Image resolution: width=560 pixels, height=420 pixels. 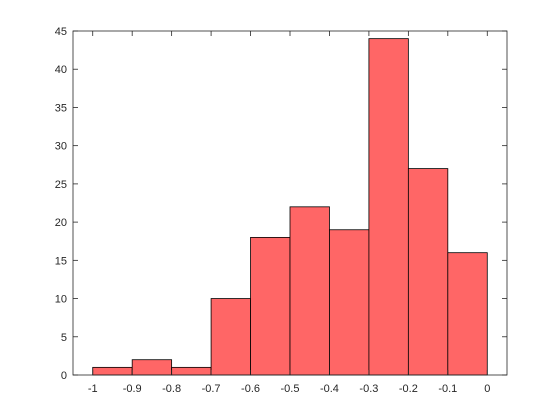 I want to click on y-tick-label: 25, so click(x=61, y=185).